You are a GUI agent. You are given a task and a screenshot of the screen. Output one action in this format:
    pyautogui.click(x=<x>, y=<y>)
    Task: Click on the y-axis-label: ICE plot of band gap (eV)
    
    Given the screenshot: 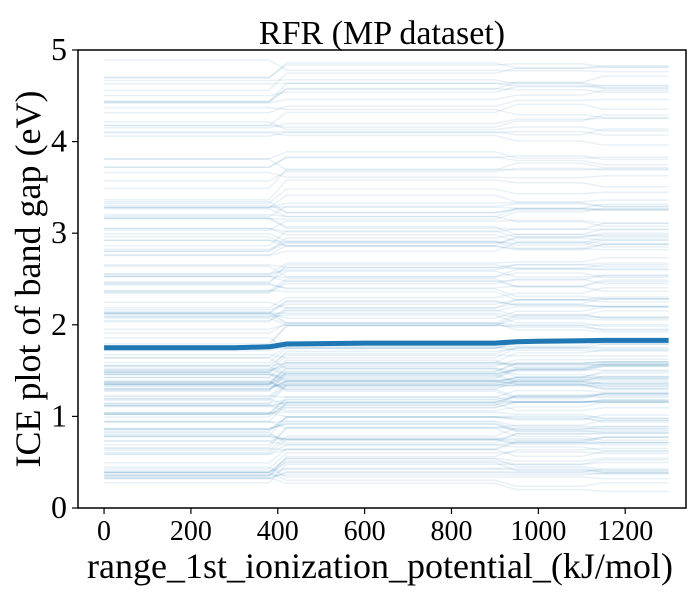 What is the action you would take?
    pyautogui.click(x=28, y=279)
    